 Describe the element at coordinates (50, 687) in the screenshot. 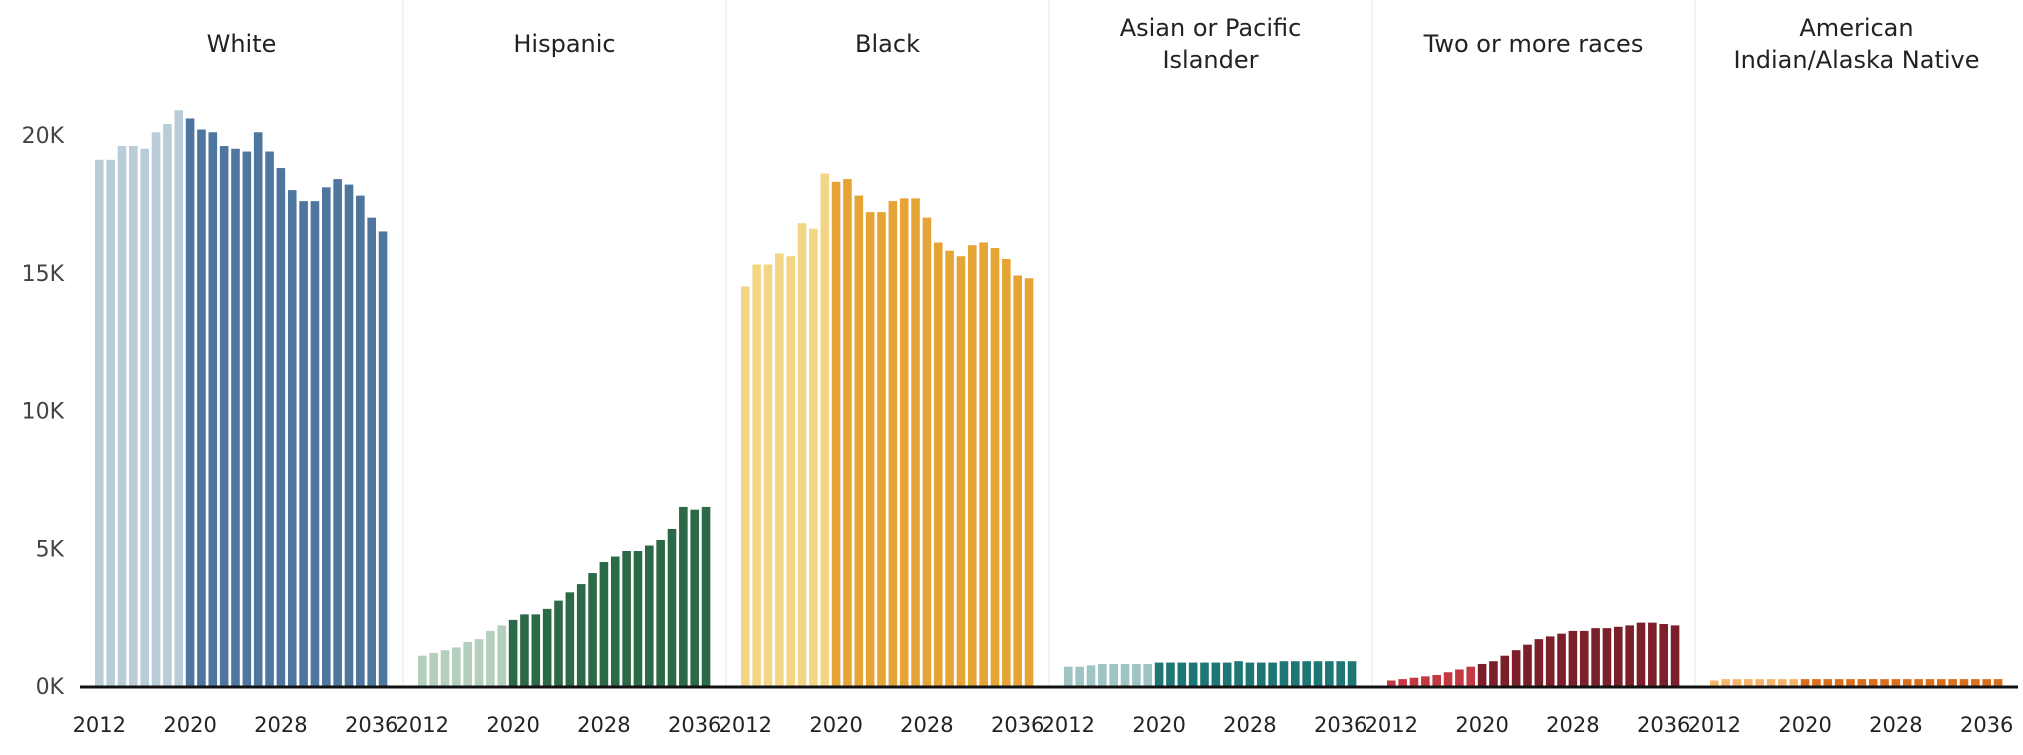

I see `y-tick-label: 0K` at that location.